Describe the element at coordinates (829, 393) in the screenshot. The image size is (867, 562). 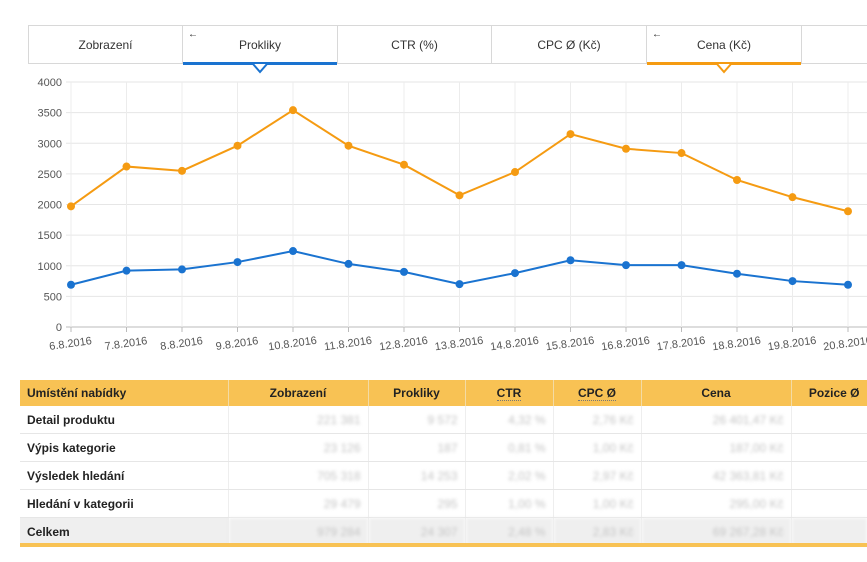
I see `col-header-position: Pozice Ø` at that location.